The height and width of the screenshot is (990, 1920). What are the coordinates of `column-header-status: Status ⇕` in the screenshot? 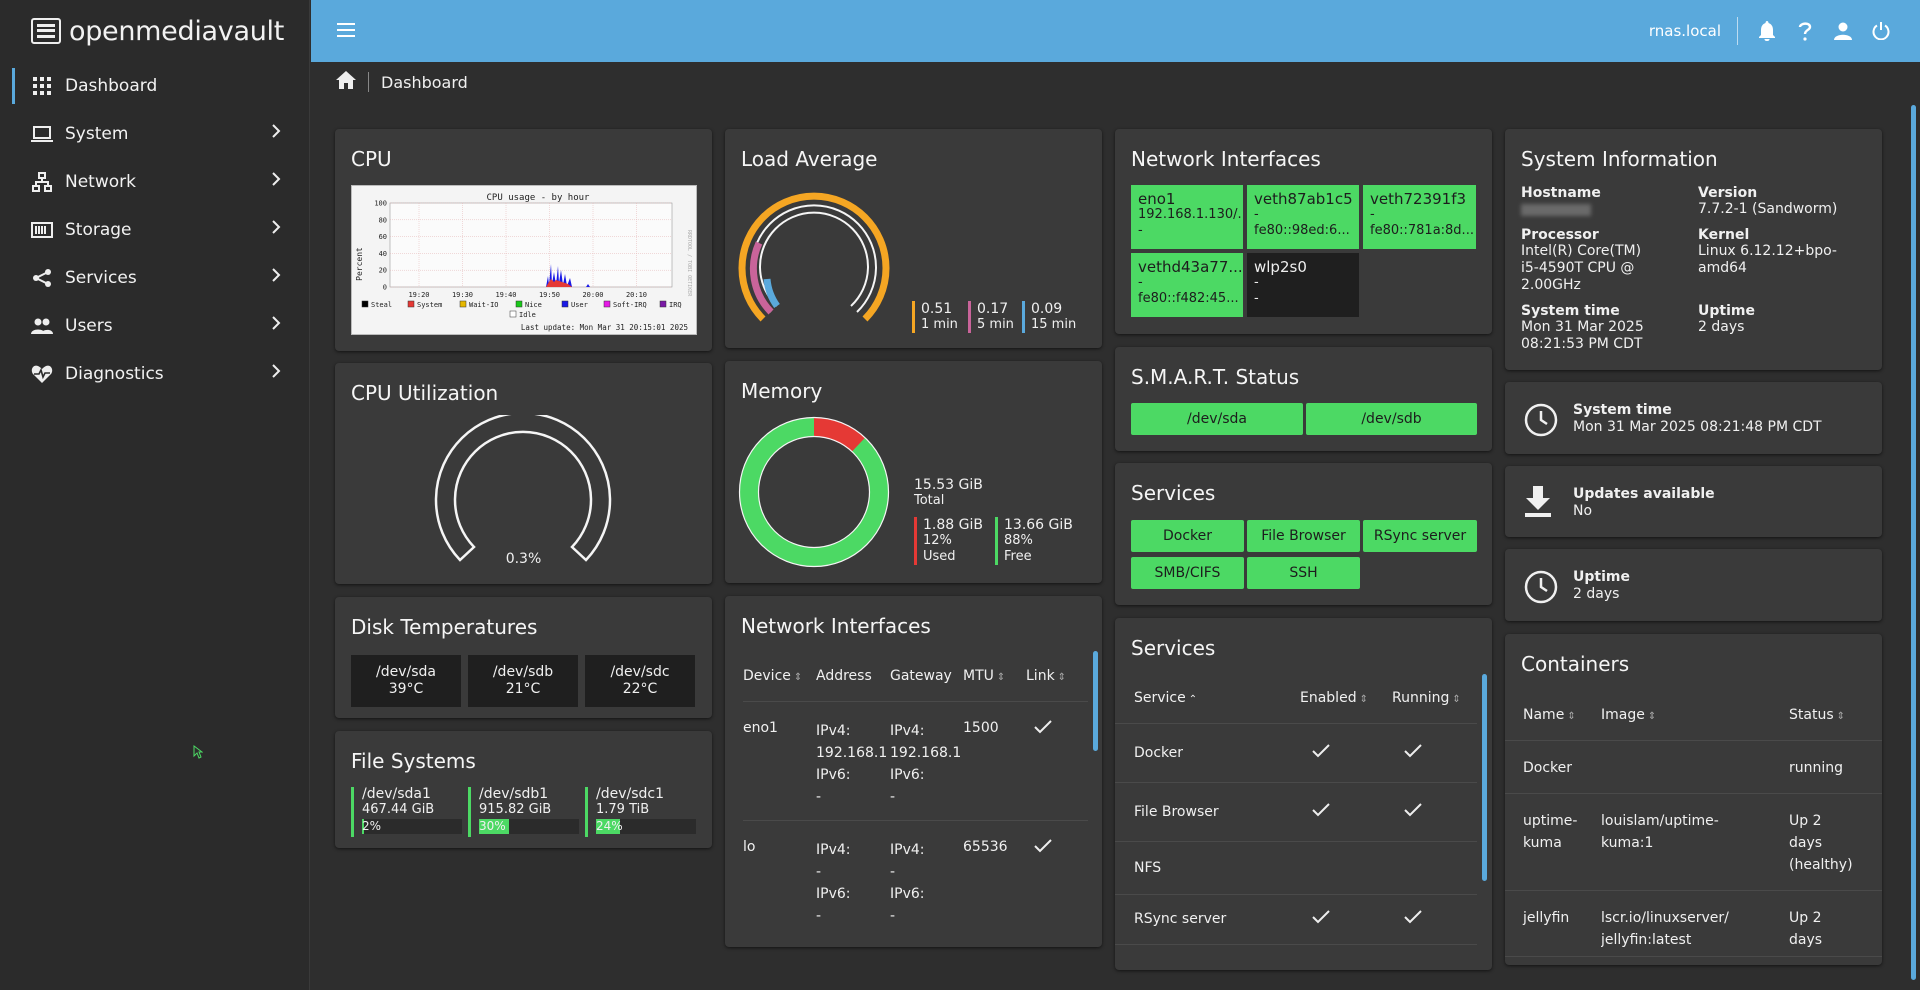 It's located at (1817, 714).